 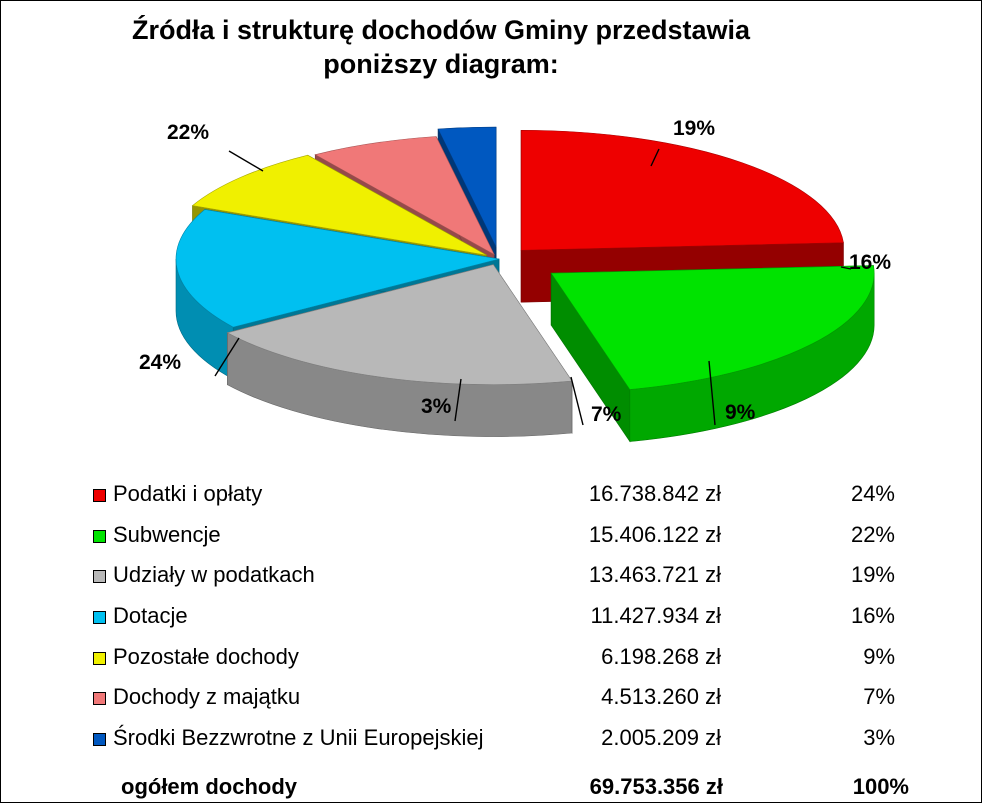 I want to click on total-percent: 100%, so click(x=880, y=786).